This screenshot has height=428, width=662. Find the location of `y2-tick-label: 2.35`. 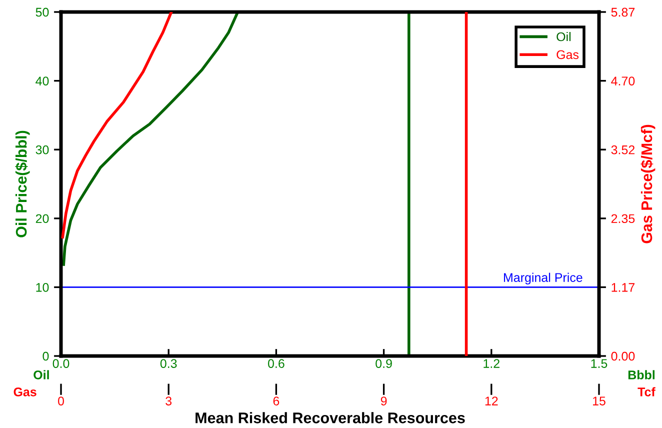

y2-tick-label: 2.35 is located at coordinates (623, 219).